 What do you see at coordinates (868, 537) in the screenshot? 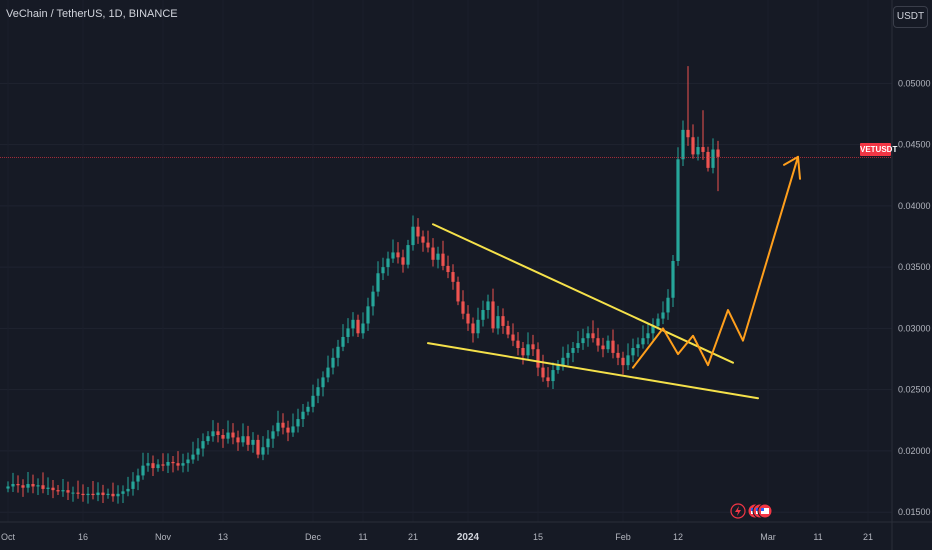
I see `x-tick-label: 21` at bounding box center [868, 537].